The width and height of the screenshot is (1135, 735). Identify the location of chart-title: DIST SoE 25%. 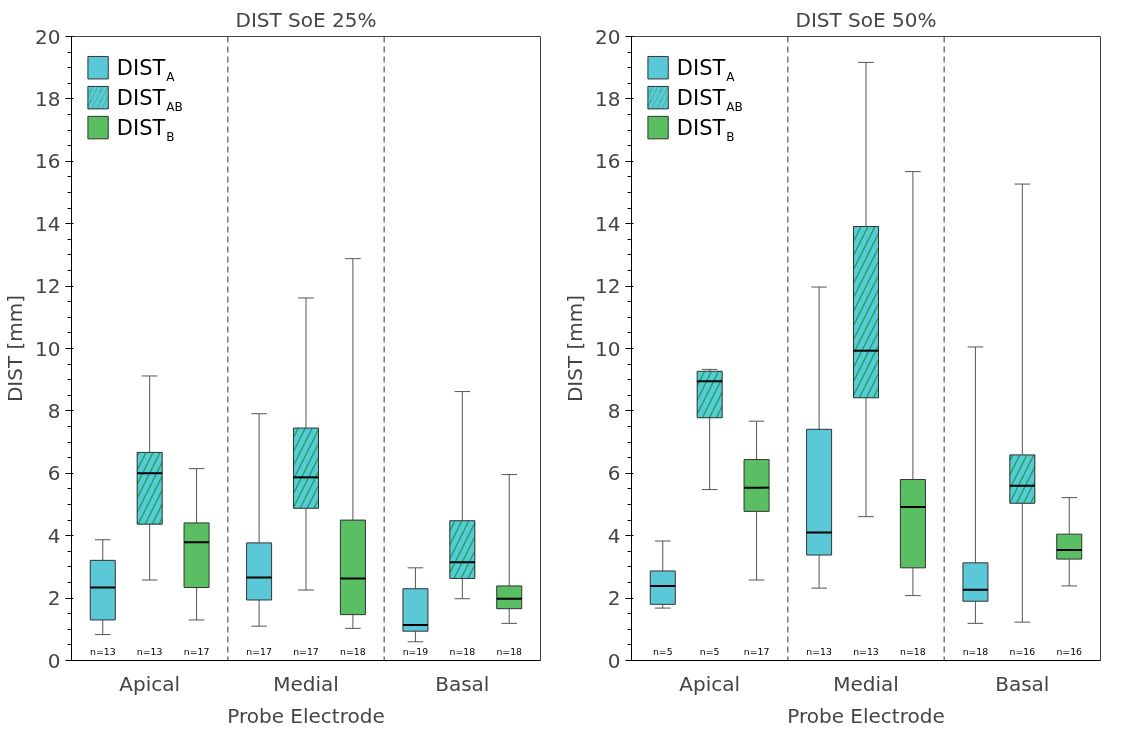
(306, 19).